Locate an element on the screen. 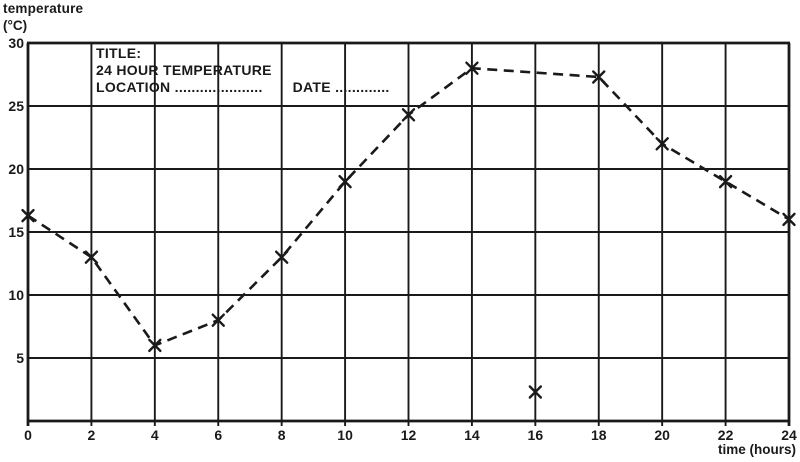 The image size is (800, 462). x-tick-label: 10 is located at coordinates (345, 435).